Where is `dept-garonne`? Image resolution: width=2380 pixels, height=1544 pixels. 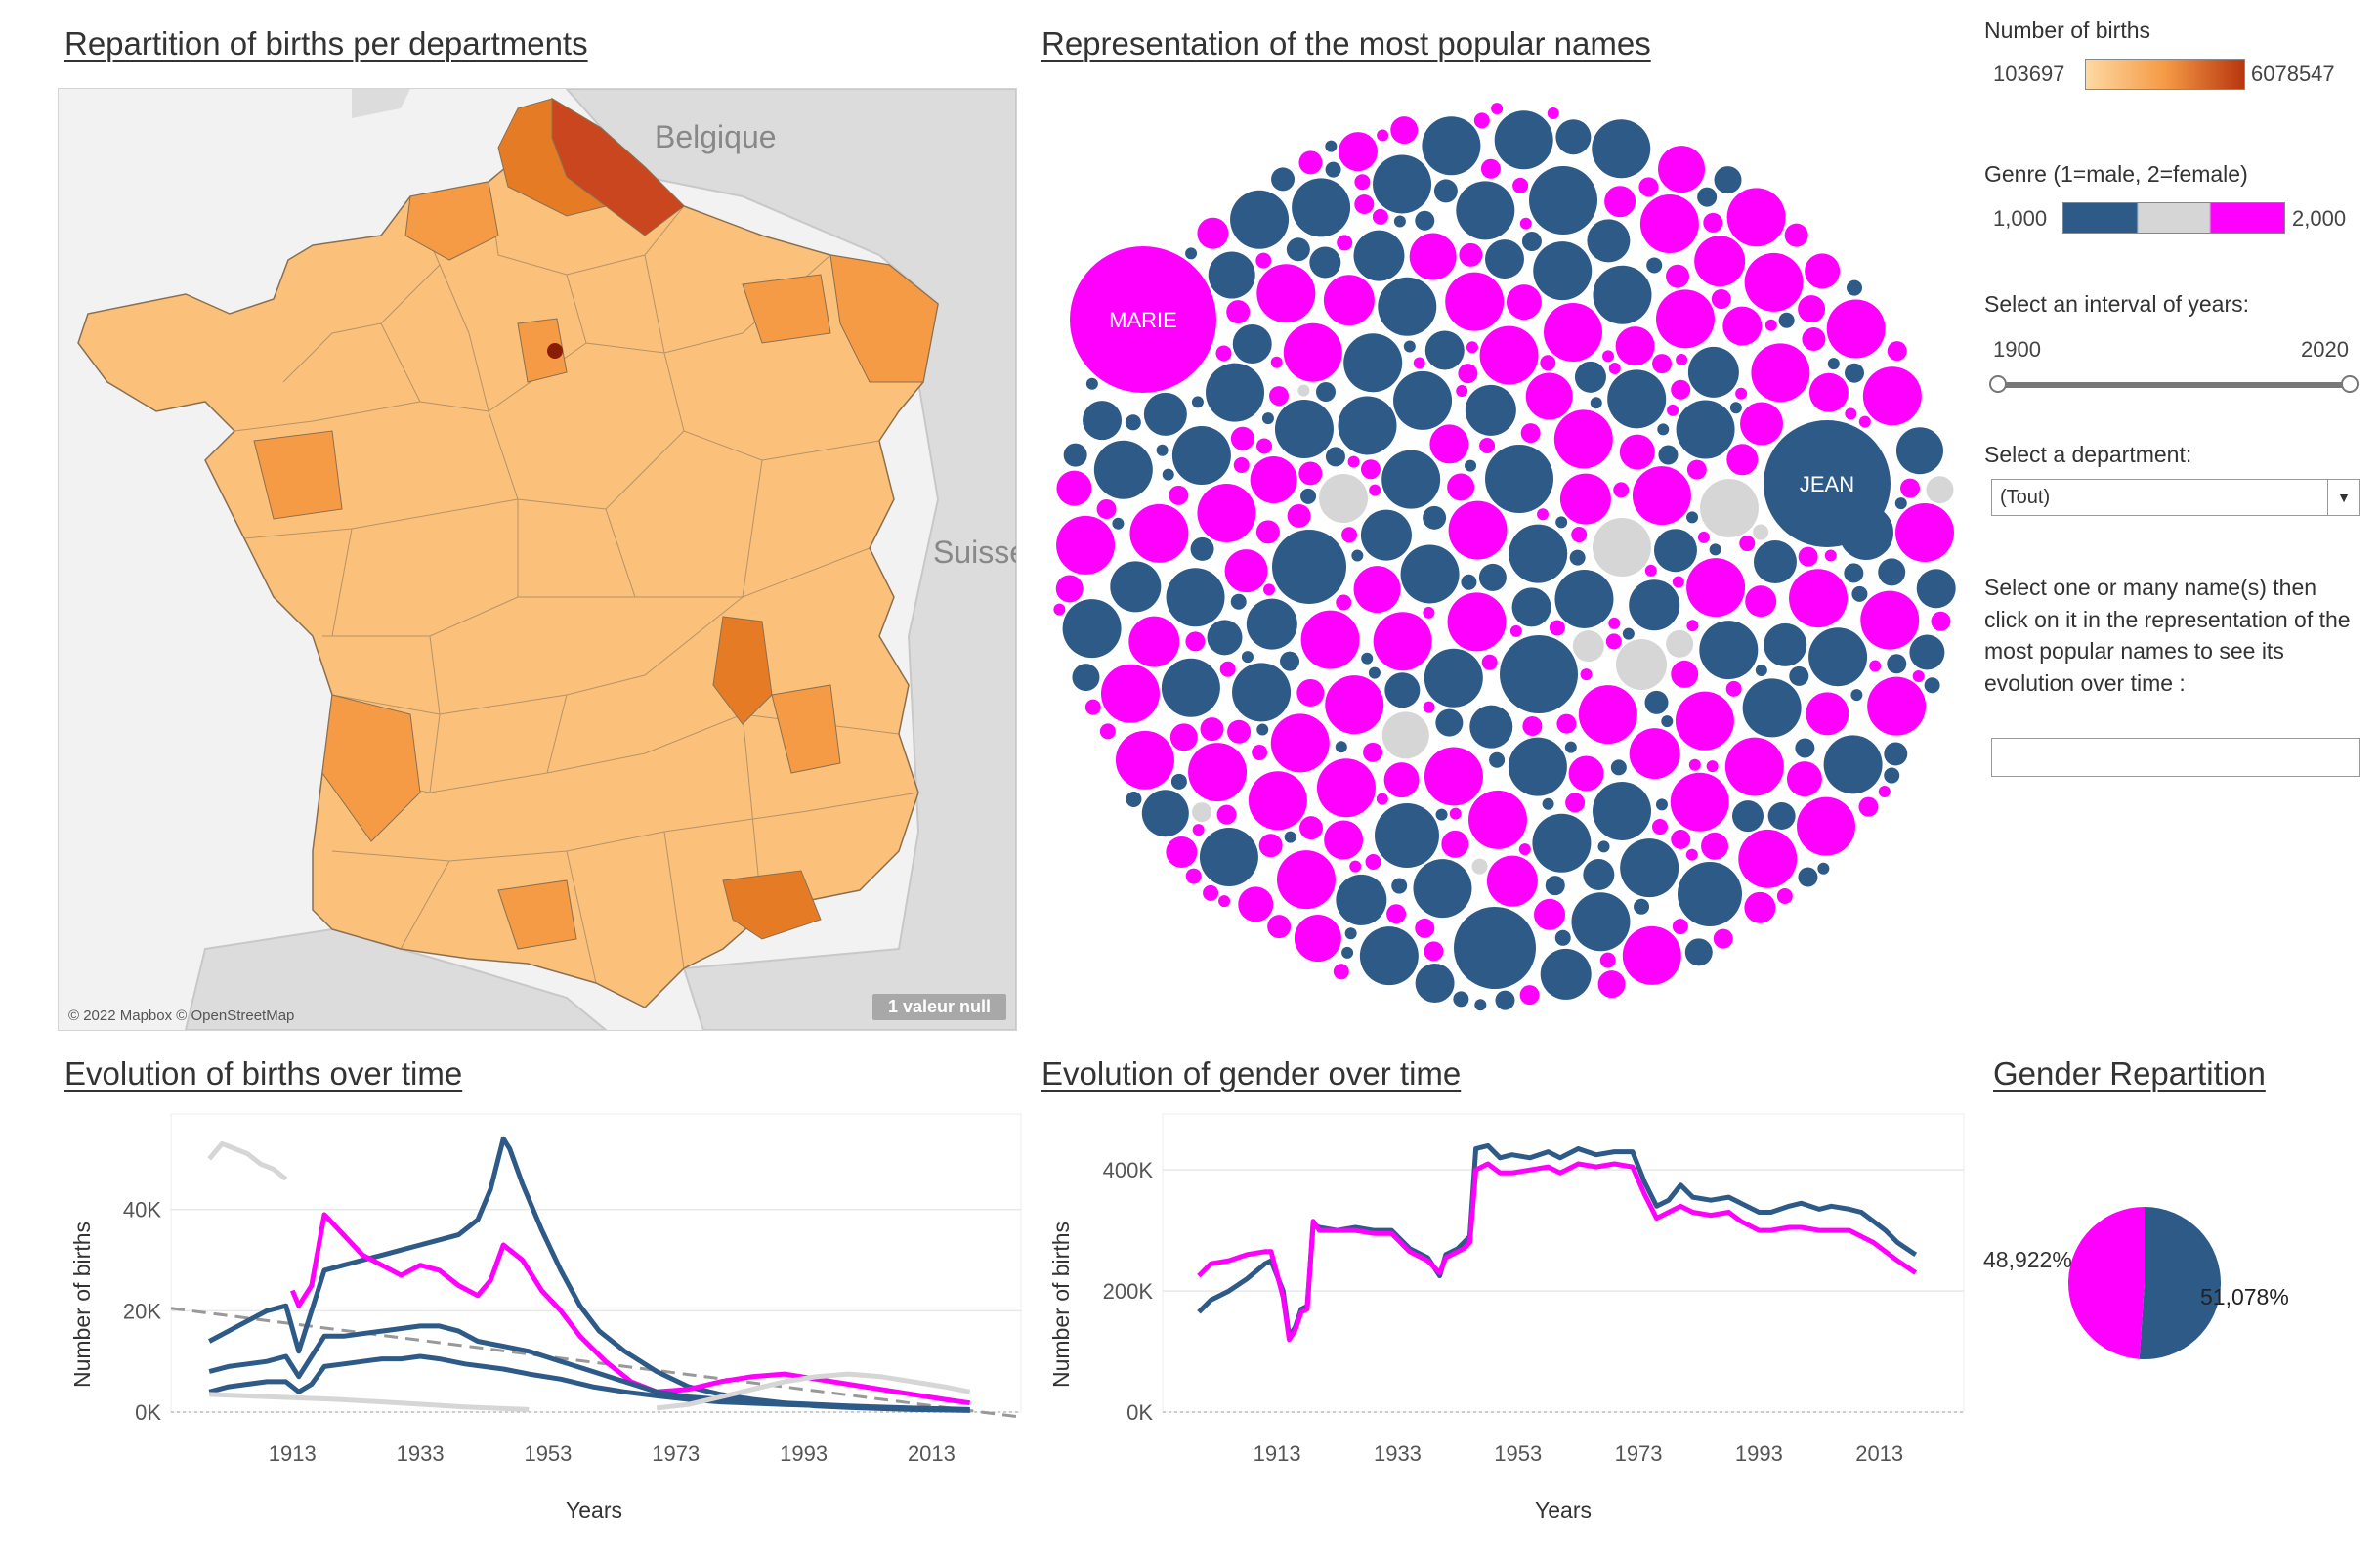 dept-garonne is located at coordinates (537, 914).